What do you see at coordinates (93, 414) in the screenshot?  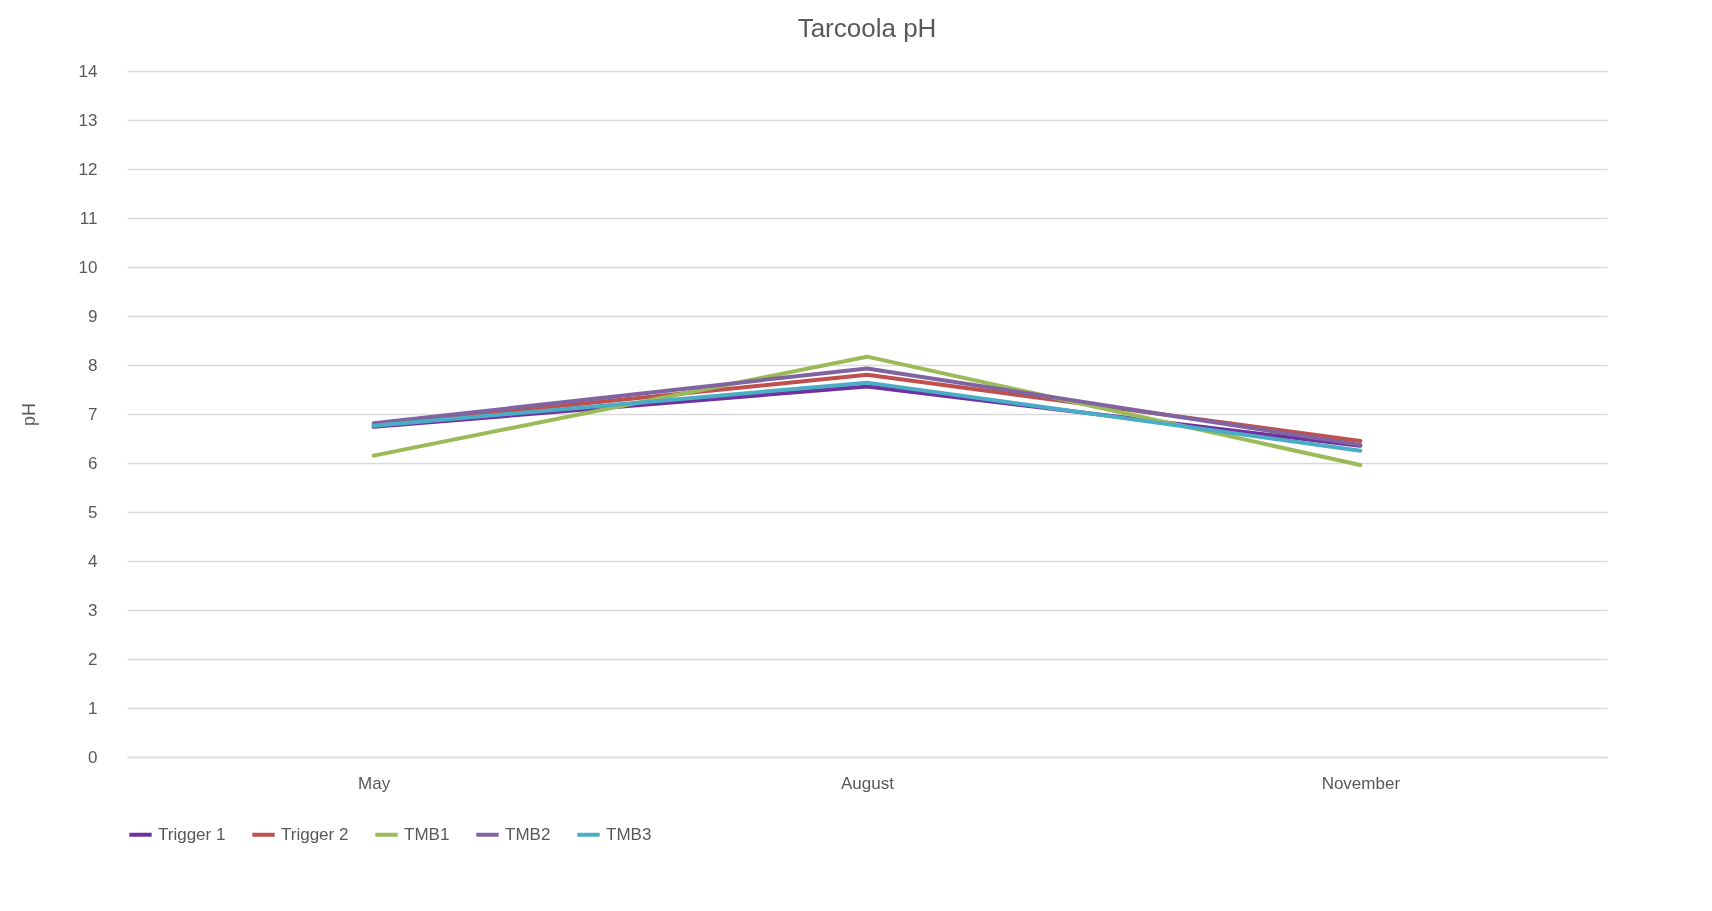 I see `y-tick-label: 7` at bounding box center [93, 414].